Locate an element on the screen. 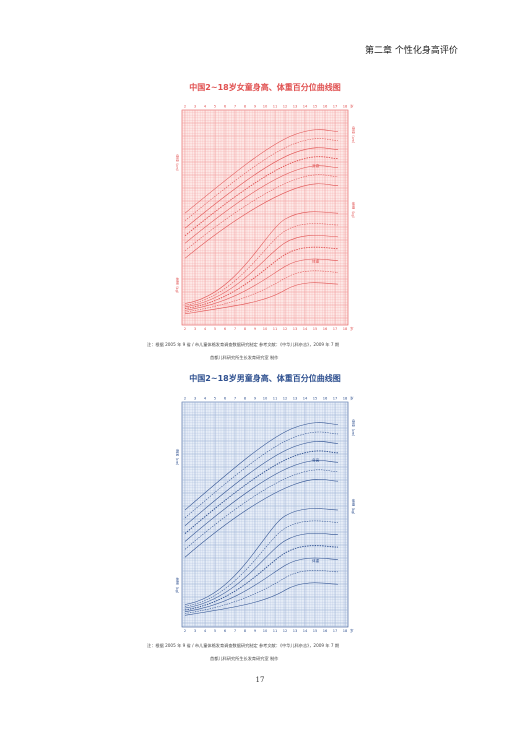 The image size is (520, 731). girl-age-tick-bottom: 18 is located at coordinates (345, 329).